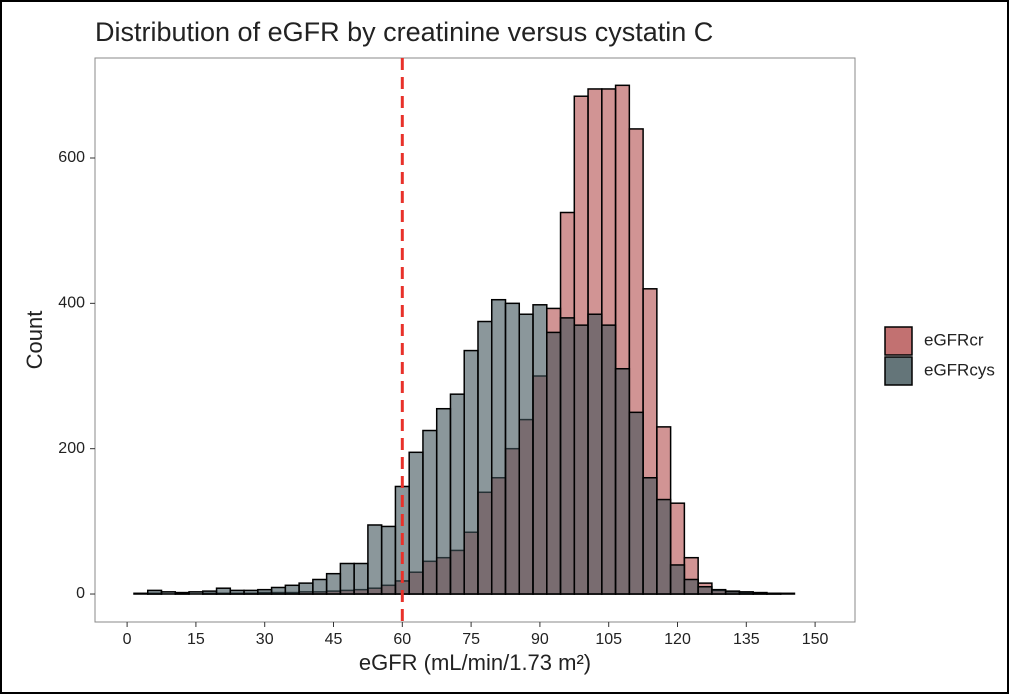 The height and width of the screenshot is (695, 1010). What do you see at coordinates (71, 448) in the screenshot?
I see `y-tick-label: 200` at bounding box center [71, 448].